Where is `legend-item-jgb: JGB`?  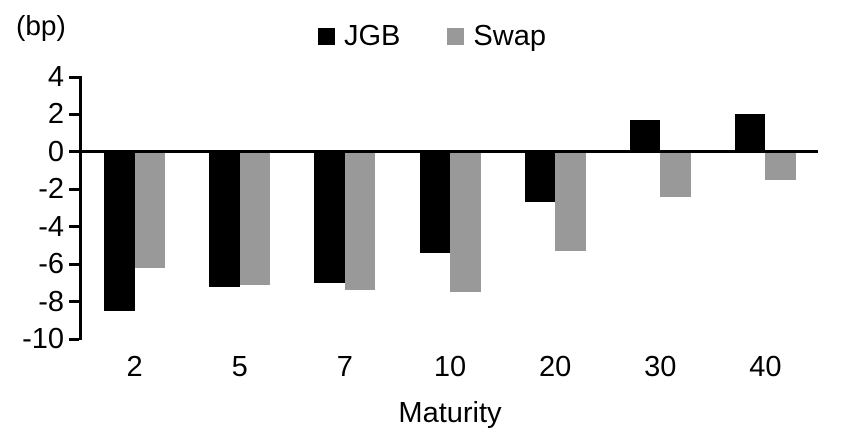
legend-item-jgb: JGB is located at coordinates (359, 36).